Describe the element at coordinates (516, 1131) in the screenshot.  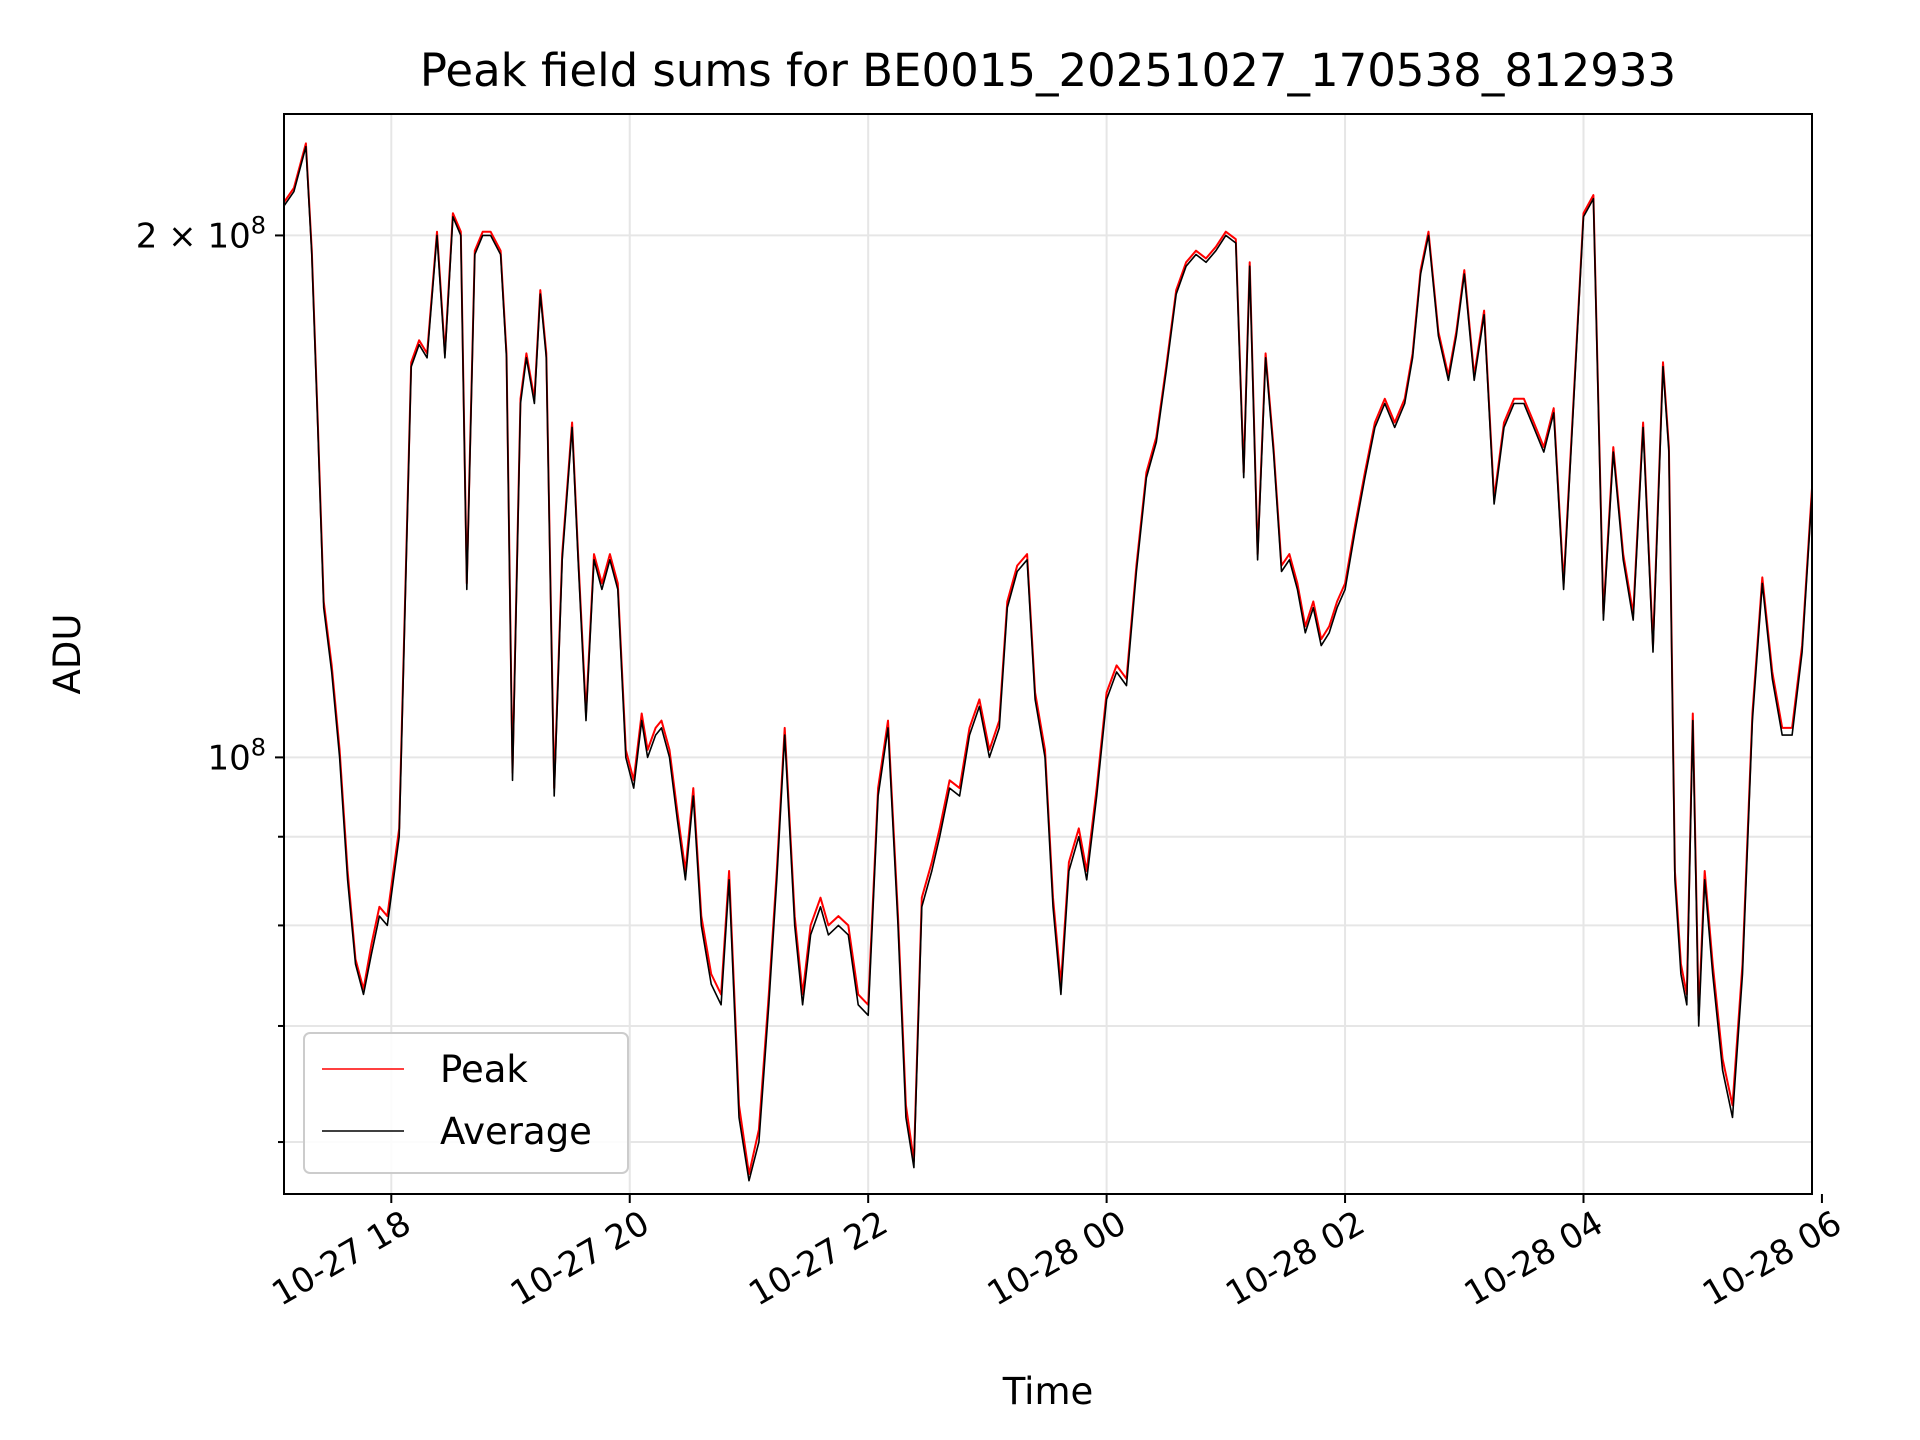
I see `legend-label-average: Average` at that location.